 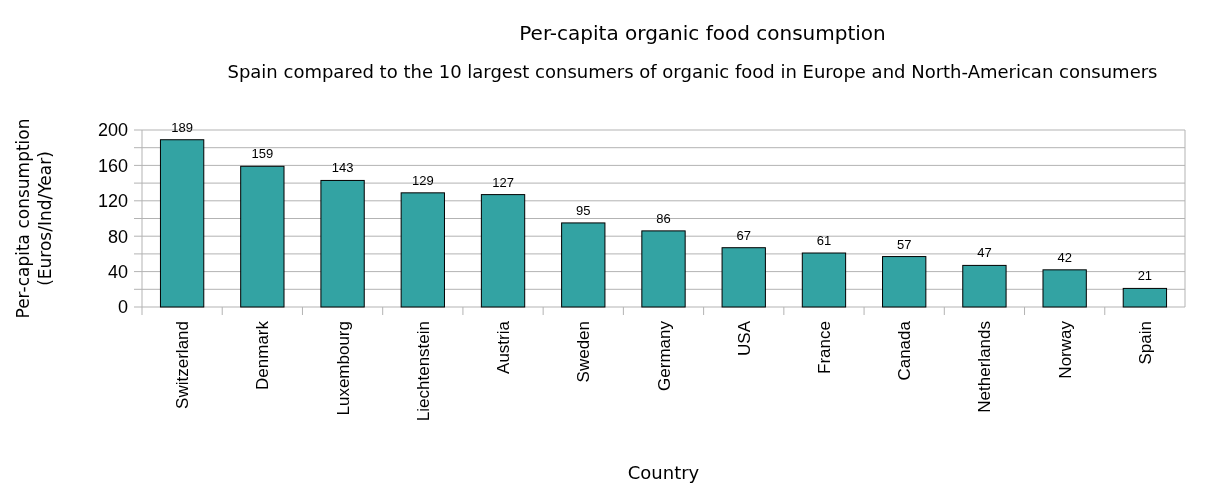 What do you see at coordinates (743, 235) in the screenshot?
I see `data-label: 67` at bounding box center [743, 235].